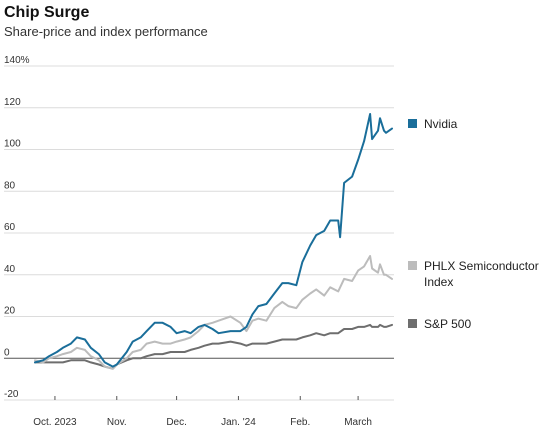  Describe the element at coordinates (202, 412) in the screenshot. I see `x-axis-tick-labels: Oct. 2023 Nov. Dec. Jan. '24 Feb. March` at that location.